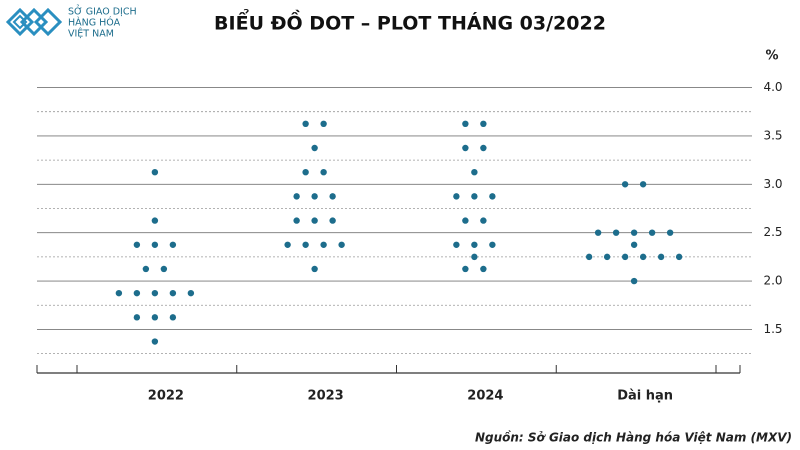  Describe the element at coordinates (91, 34) in the screenshot. I see `logo-text: VIỆT NAM` at that location.